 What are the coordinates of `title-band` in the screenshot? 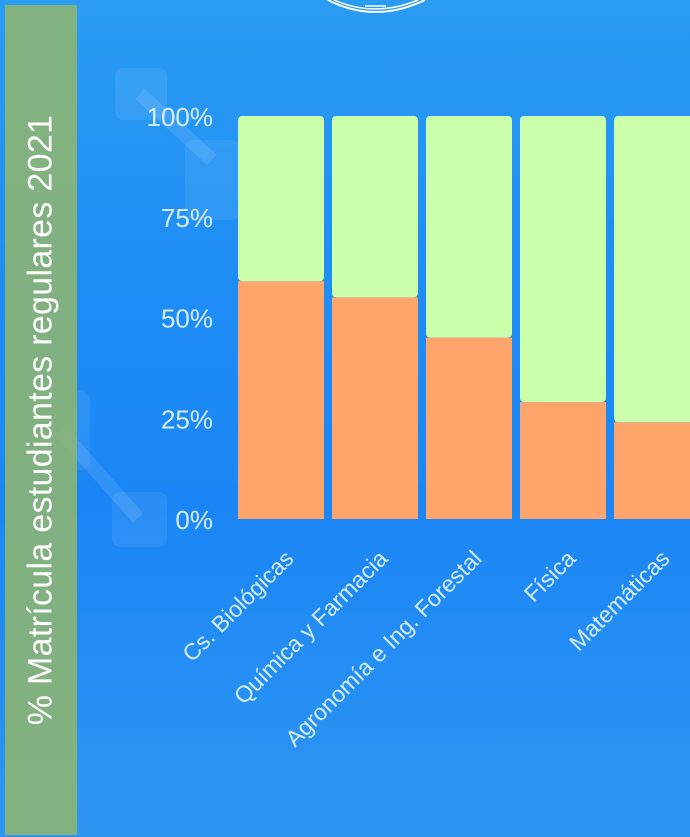 It's located at (41, 420).